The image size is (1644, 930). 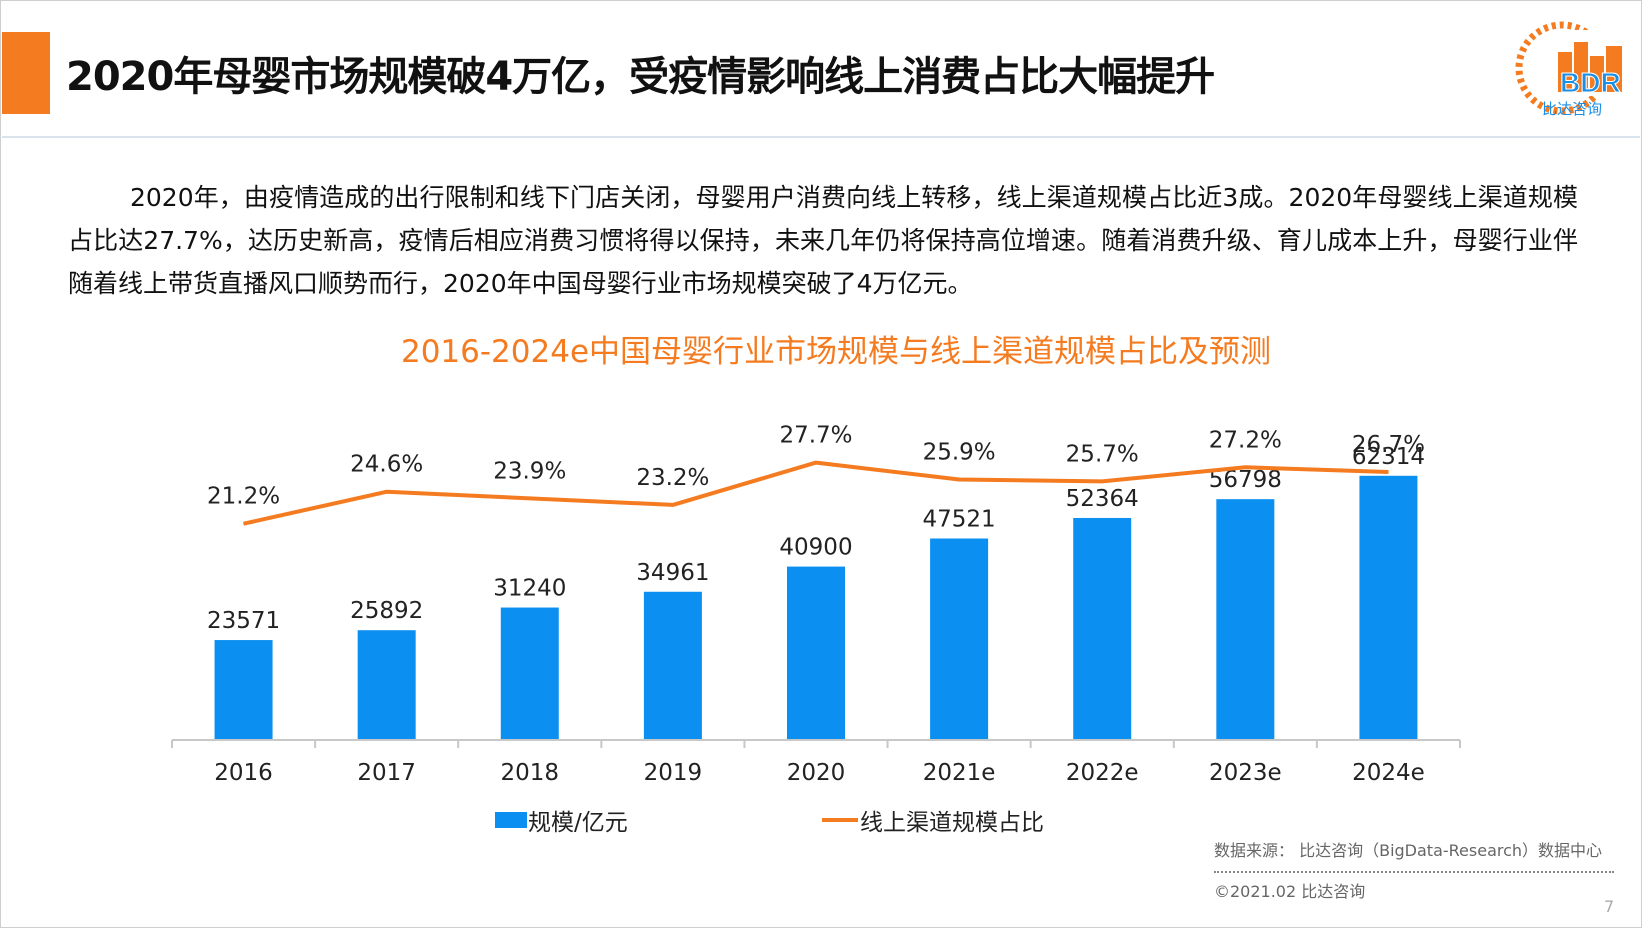 What do you see at coordinates (243, 497) in the screenshot?
I see `line-value-label: 21.2%` at bounding box center [243, 497].